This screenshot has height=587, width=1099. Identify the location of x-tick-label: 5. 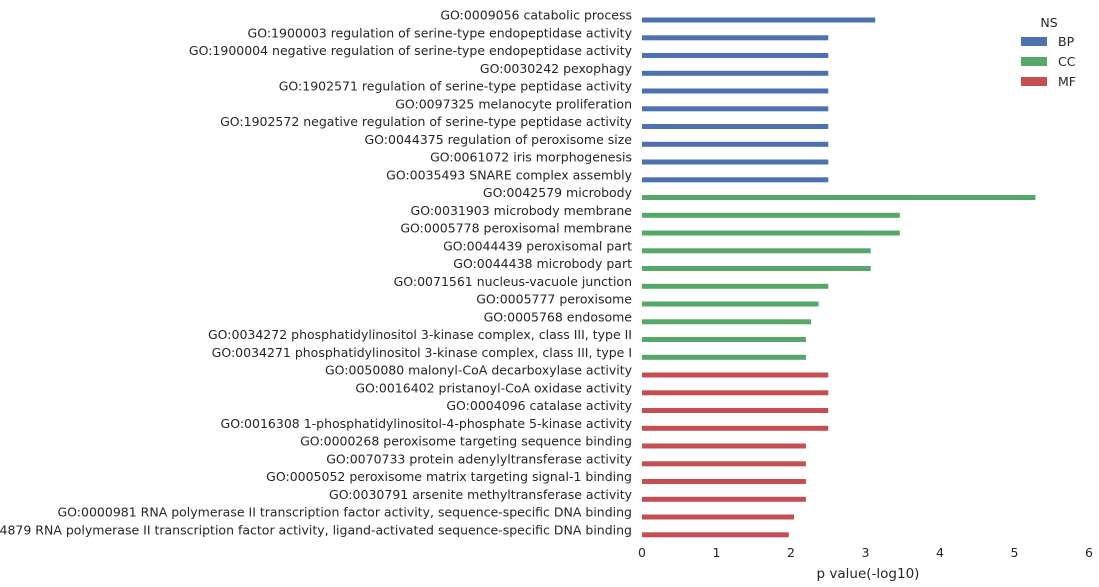
(1015, 552).